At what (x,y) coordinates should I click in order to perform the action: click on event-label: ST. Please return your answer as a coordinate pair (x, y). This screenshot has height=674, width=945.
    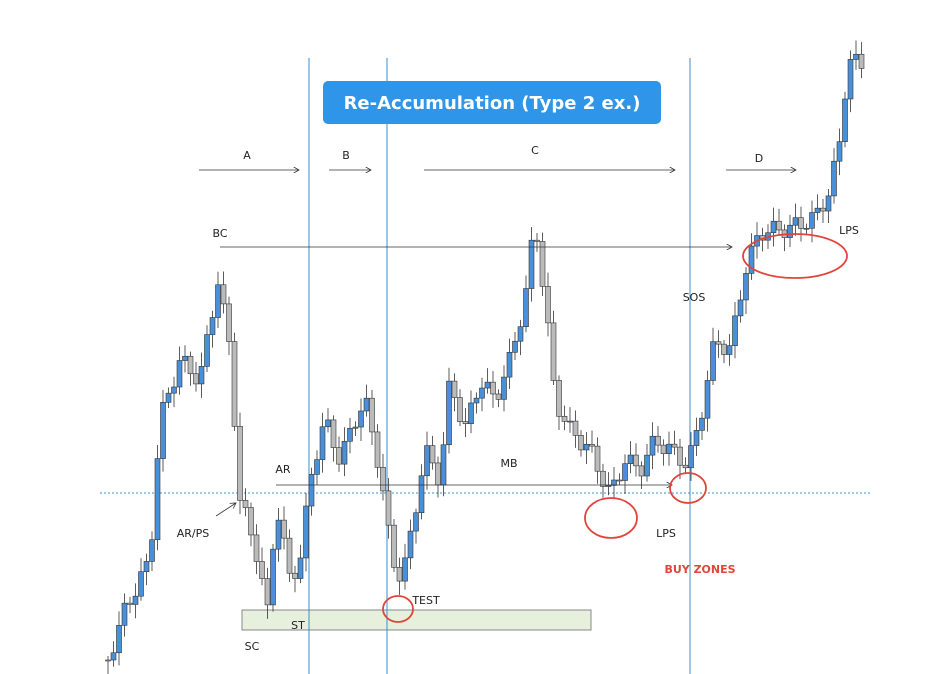
    Looking at the image, I should click on (298, 625).